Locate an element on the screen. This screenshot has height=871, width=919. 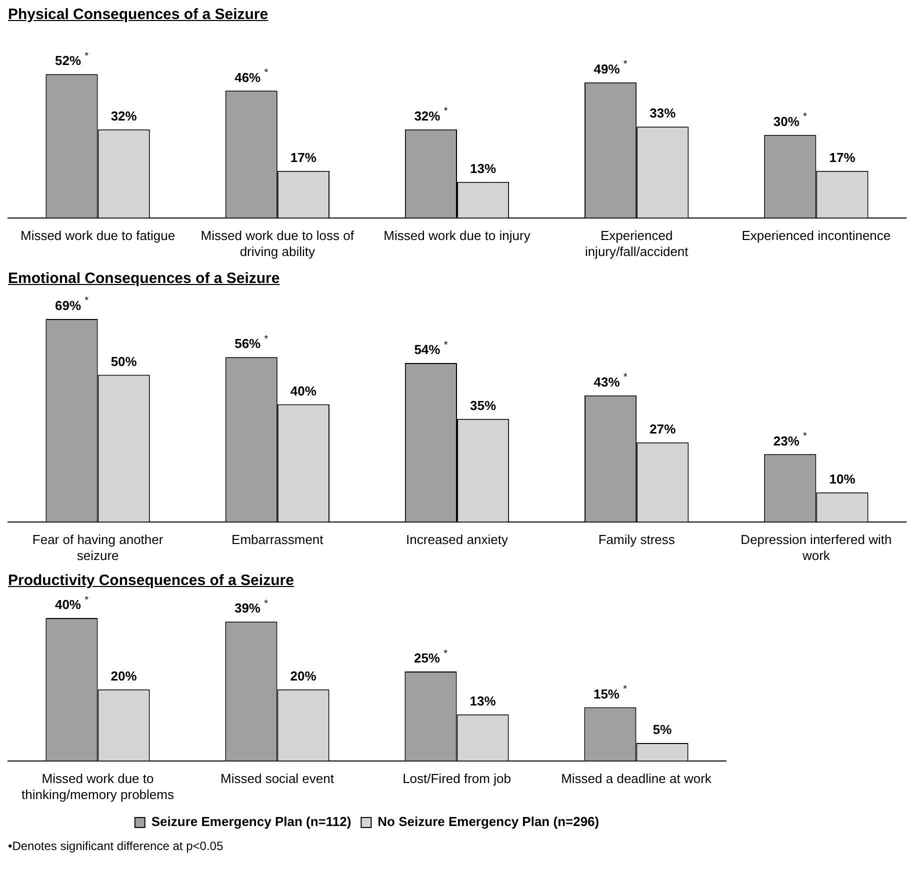
data-label: 69% * is located at coordinates (71, 305).